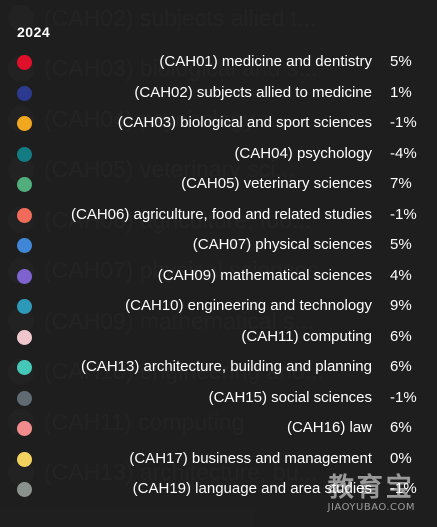 The height and width of the screenshot is (527, 437). I want to click on series-value: 7%, so click(401, 183).